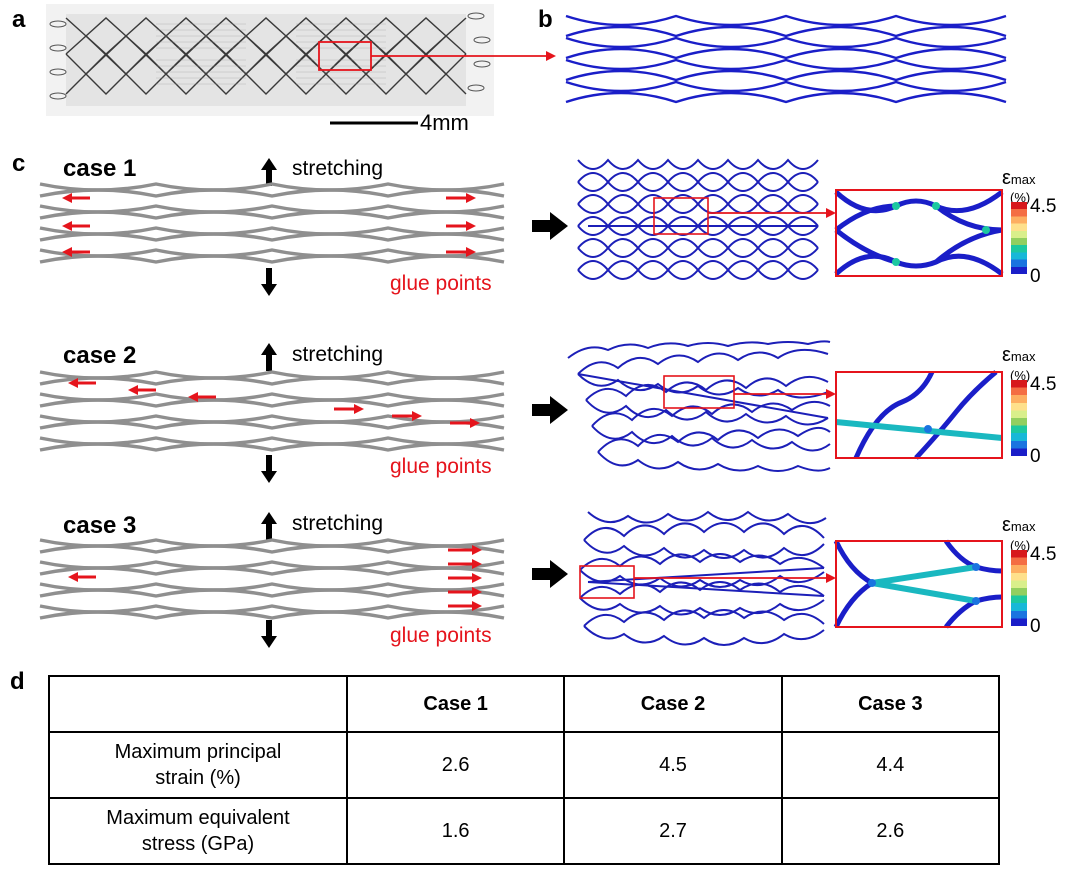 The height and width of the screenshot is (870, 1077). Describe the element at coordinates (1035, 276) in the screenshot. I see `case-1-colorbar-min: 0` at that location.